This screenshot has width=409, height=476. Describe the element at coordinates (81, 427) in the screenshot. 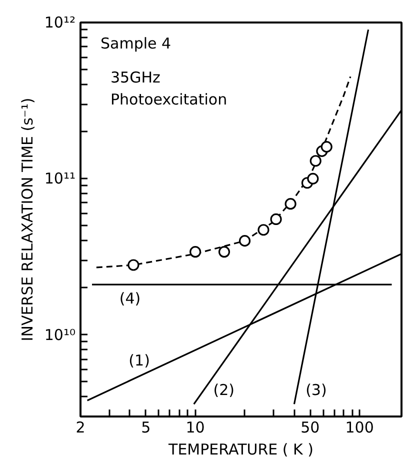

I see `x-tick-label: 2` at that location.